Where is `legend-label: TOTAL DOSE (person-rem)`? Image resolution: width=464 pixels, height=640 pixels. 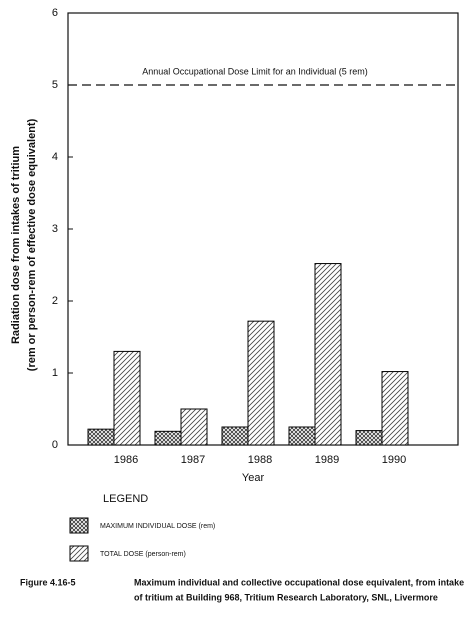
legend-label: TOTAL DOSE (person-rem) is located at coordinates (143, 554).